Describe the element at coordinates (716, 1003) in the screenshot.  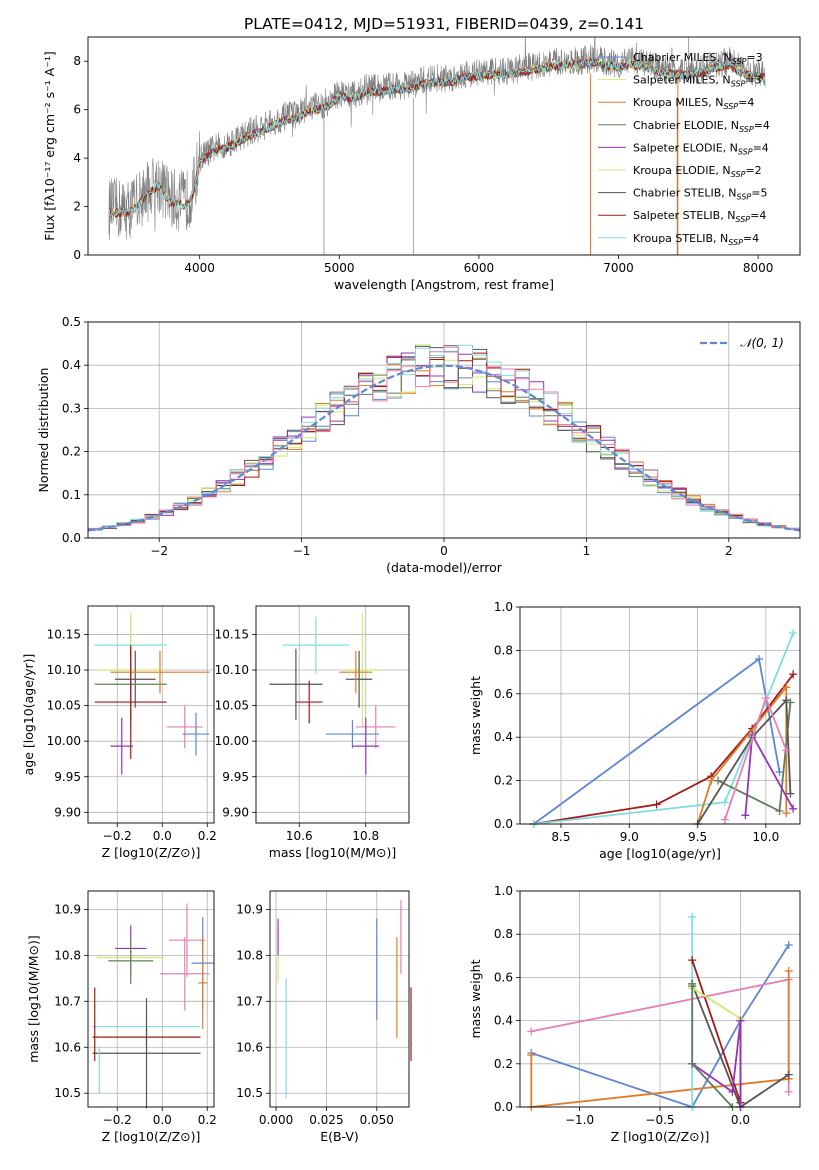
I see `series-line-kroupa_elodie` at that location.